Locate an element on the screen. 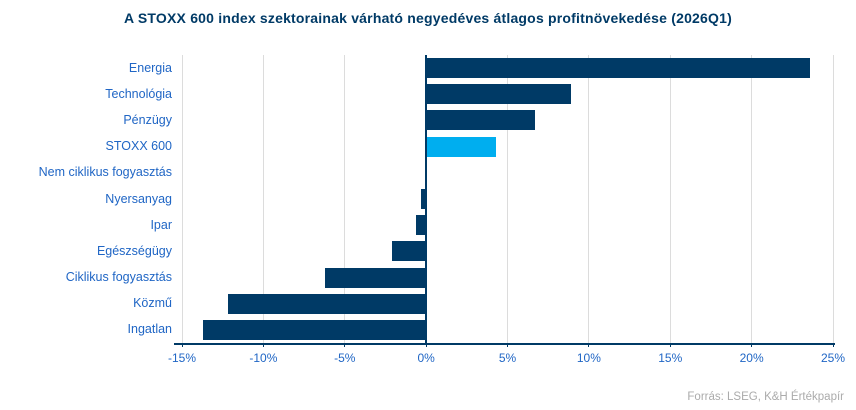 This screenshot has height=410, width=856. bar-technologia is located at coordinates (498, 94).